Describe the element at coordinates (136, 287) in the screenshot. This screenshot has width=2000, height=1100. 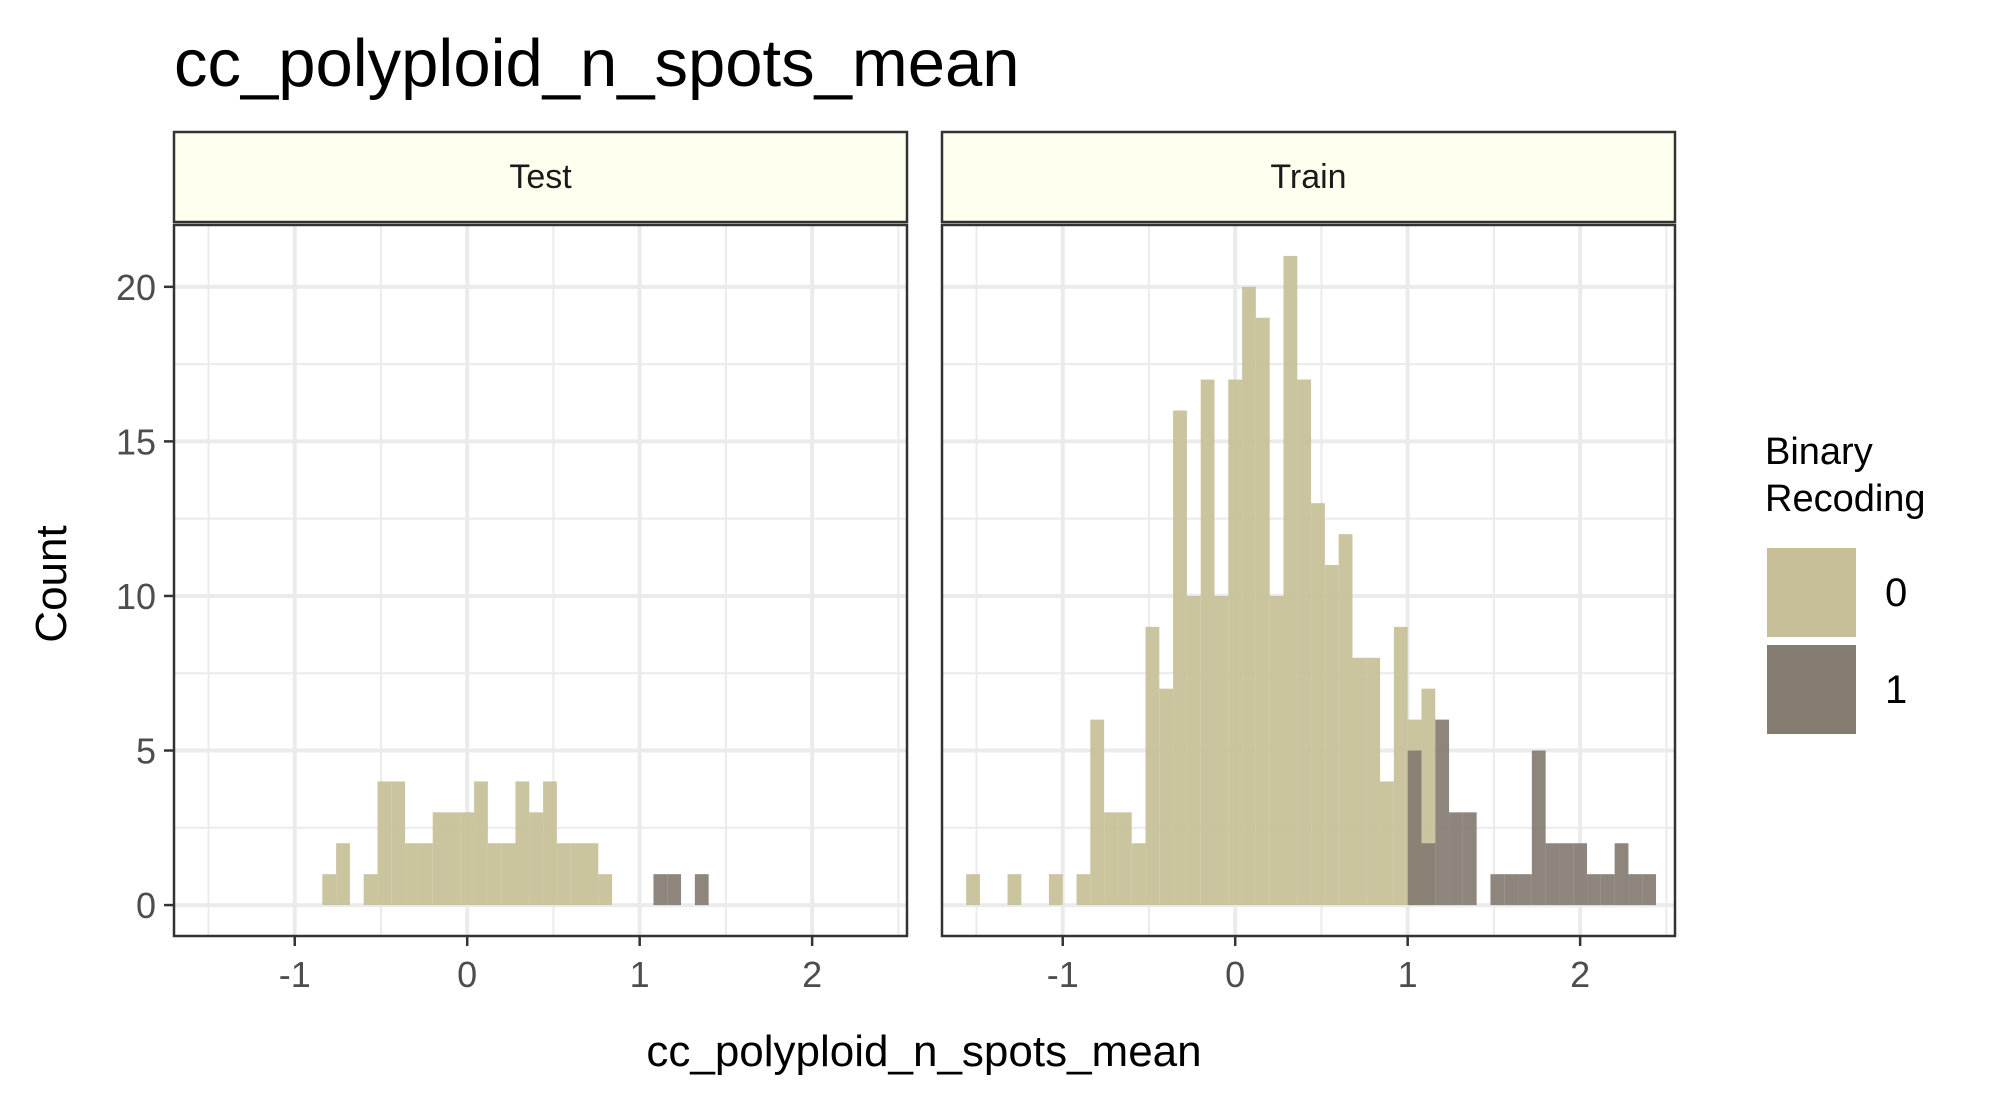
I see `y-tick-label: 20` at that location.